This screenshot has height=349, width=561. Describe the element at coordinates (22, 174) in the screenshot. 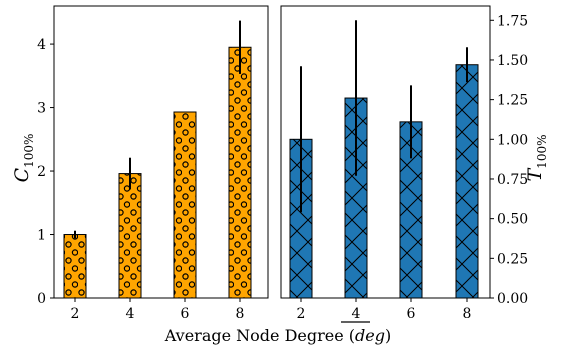

I see `left-y-axis-label-main: C` at that location.